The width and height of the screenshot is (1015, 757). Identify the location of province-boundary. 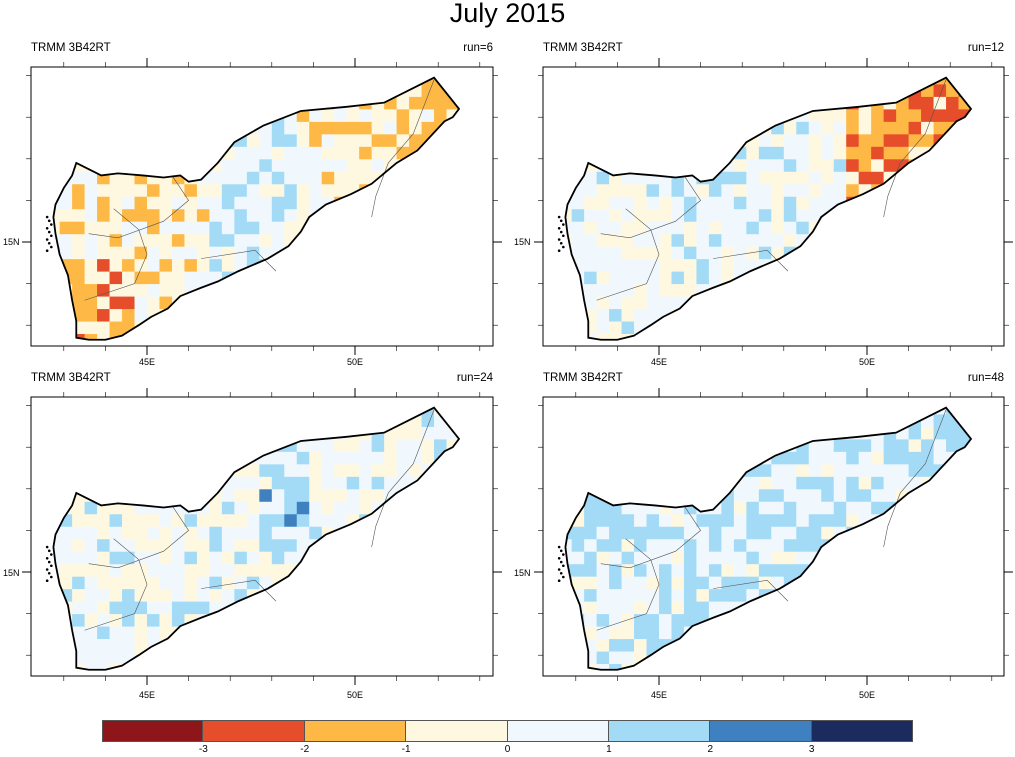
(138, 537).